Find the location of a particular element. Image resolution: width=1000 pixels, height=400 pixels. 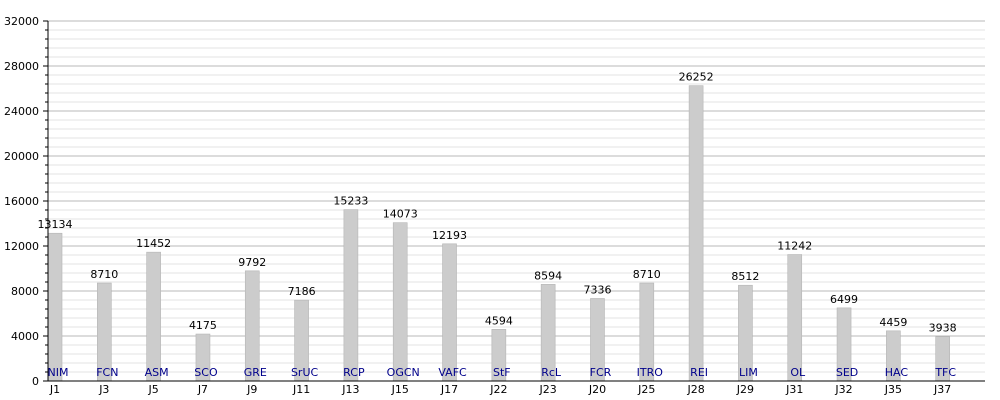

bar-value-label: 15233 is located at coordinates (350, 201).